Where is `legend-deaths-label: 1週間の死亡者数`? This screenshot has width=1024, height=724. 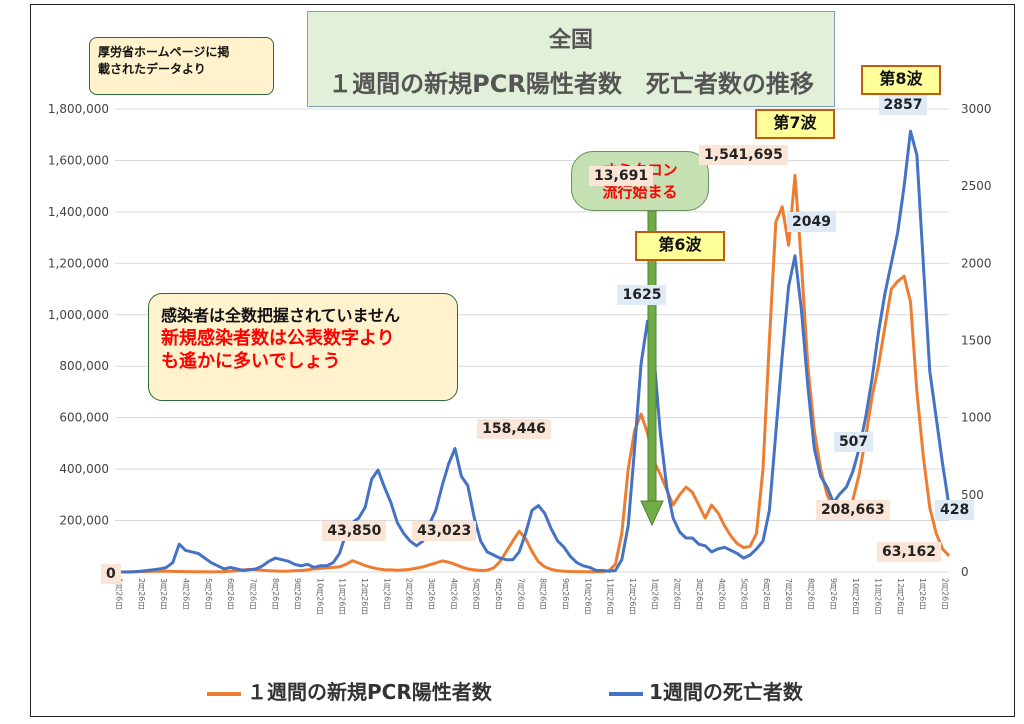
legend-deaths-label: 1週間の死亡者数 is located at coordinates (726, 692).